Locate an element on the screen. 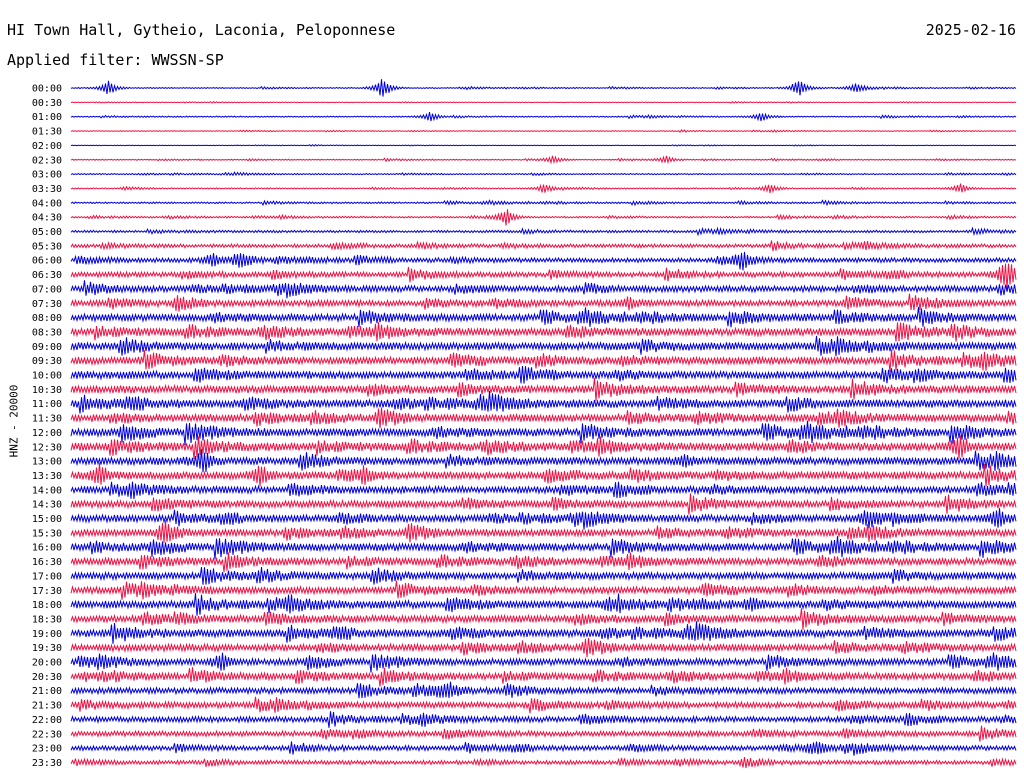 Image resolution: width=1024 pixels, height=780 pixels. row-time-label: 02:00 is located at coordinates (47, 146).